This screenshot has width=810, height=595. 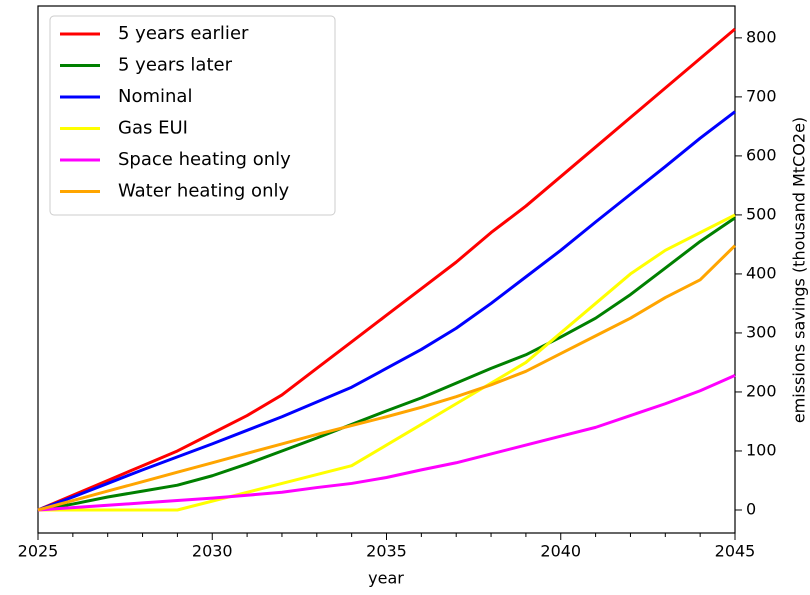 What do you see at coordinates (761, 154) in the screenshot?
I see `y-tick-label: 600` at bounding box center [761, 154].